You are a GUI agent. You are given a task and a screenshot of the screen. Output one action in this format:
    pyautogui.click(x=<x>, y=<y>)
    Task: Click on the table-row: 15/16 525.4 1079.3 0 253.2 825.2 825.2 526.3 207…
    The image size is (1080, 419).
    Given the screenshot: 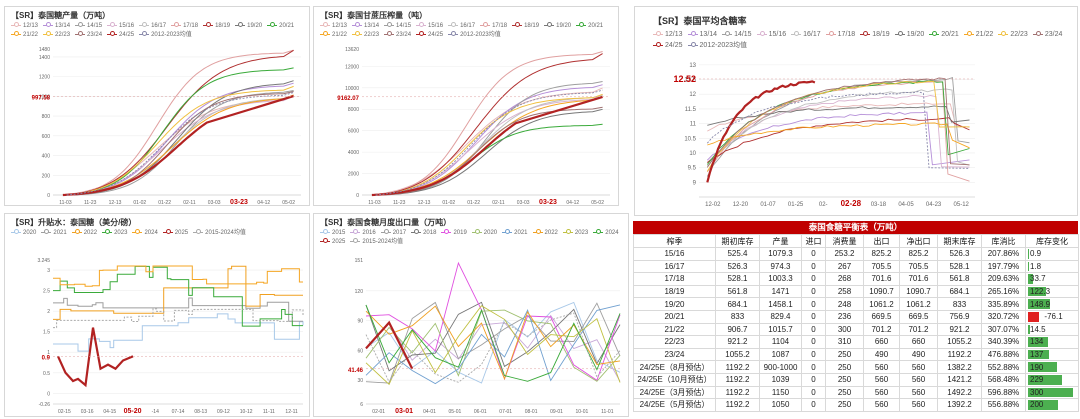 What is the action you would take?
    pyautogui.click(x=856, y=254)
    